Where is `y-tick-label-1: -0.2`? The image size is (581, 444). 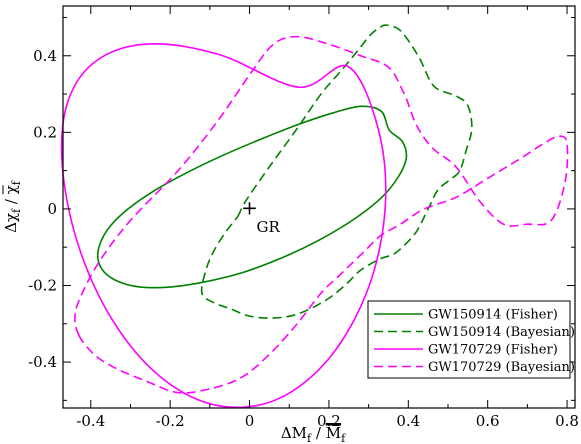
y-tick-label-1: -0.2 is located at coordinates (42, 285).